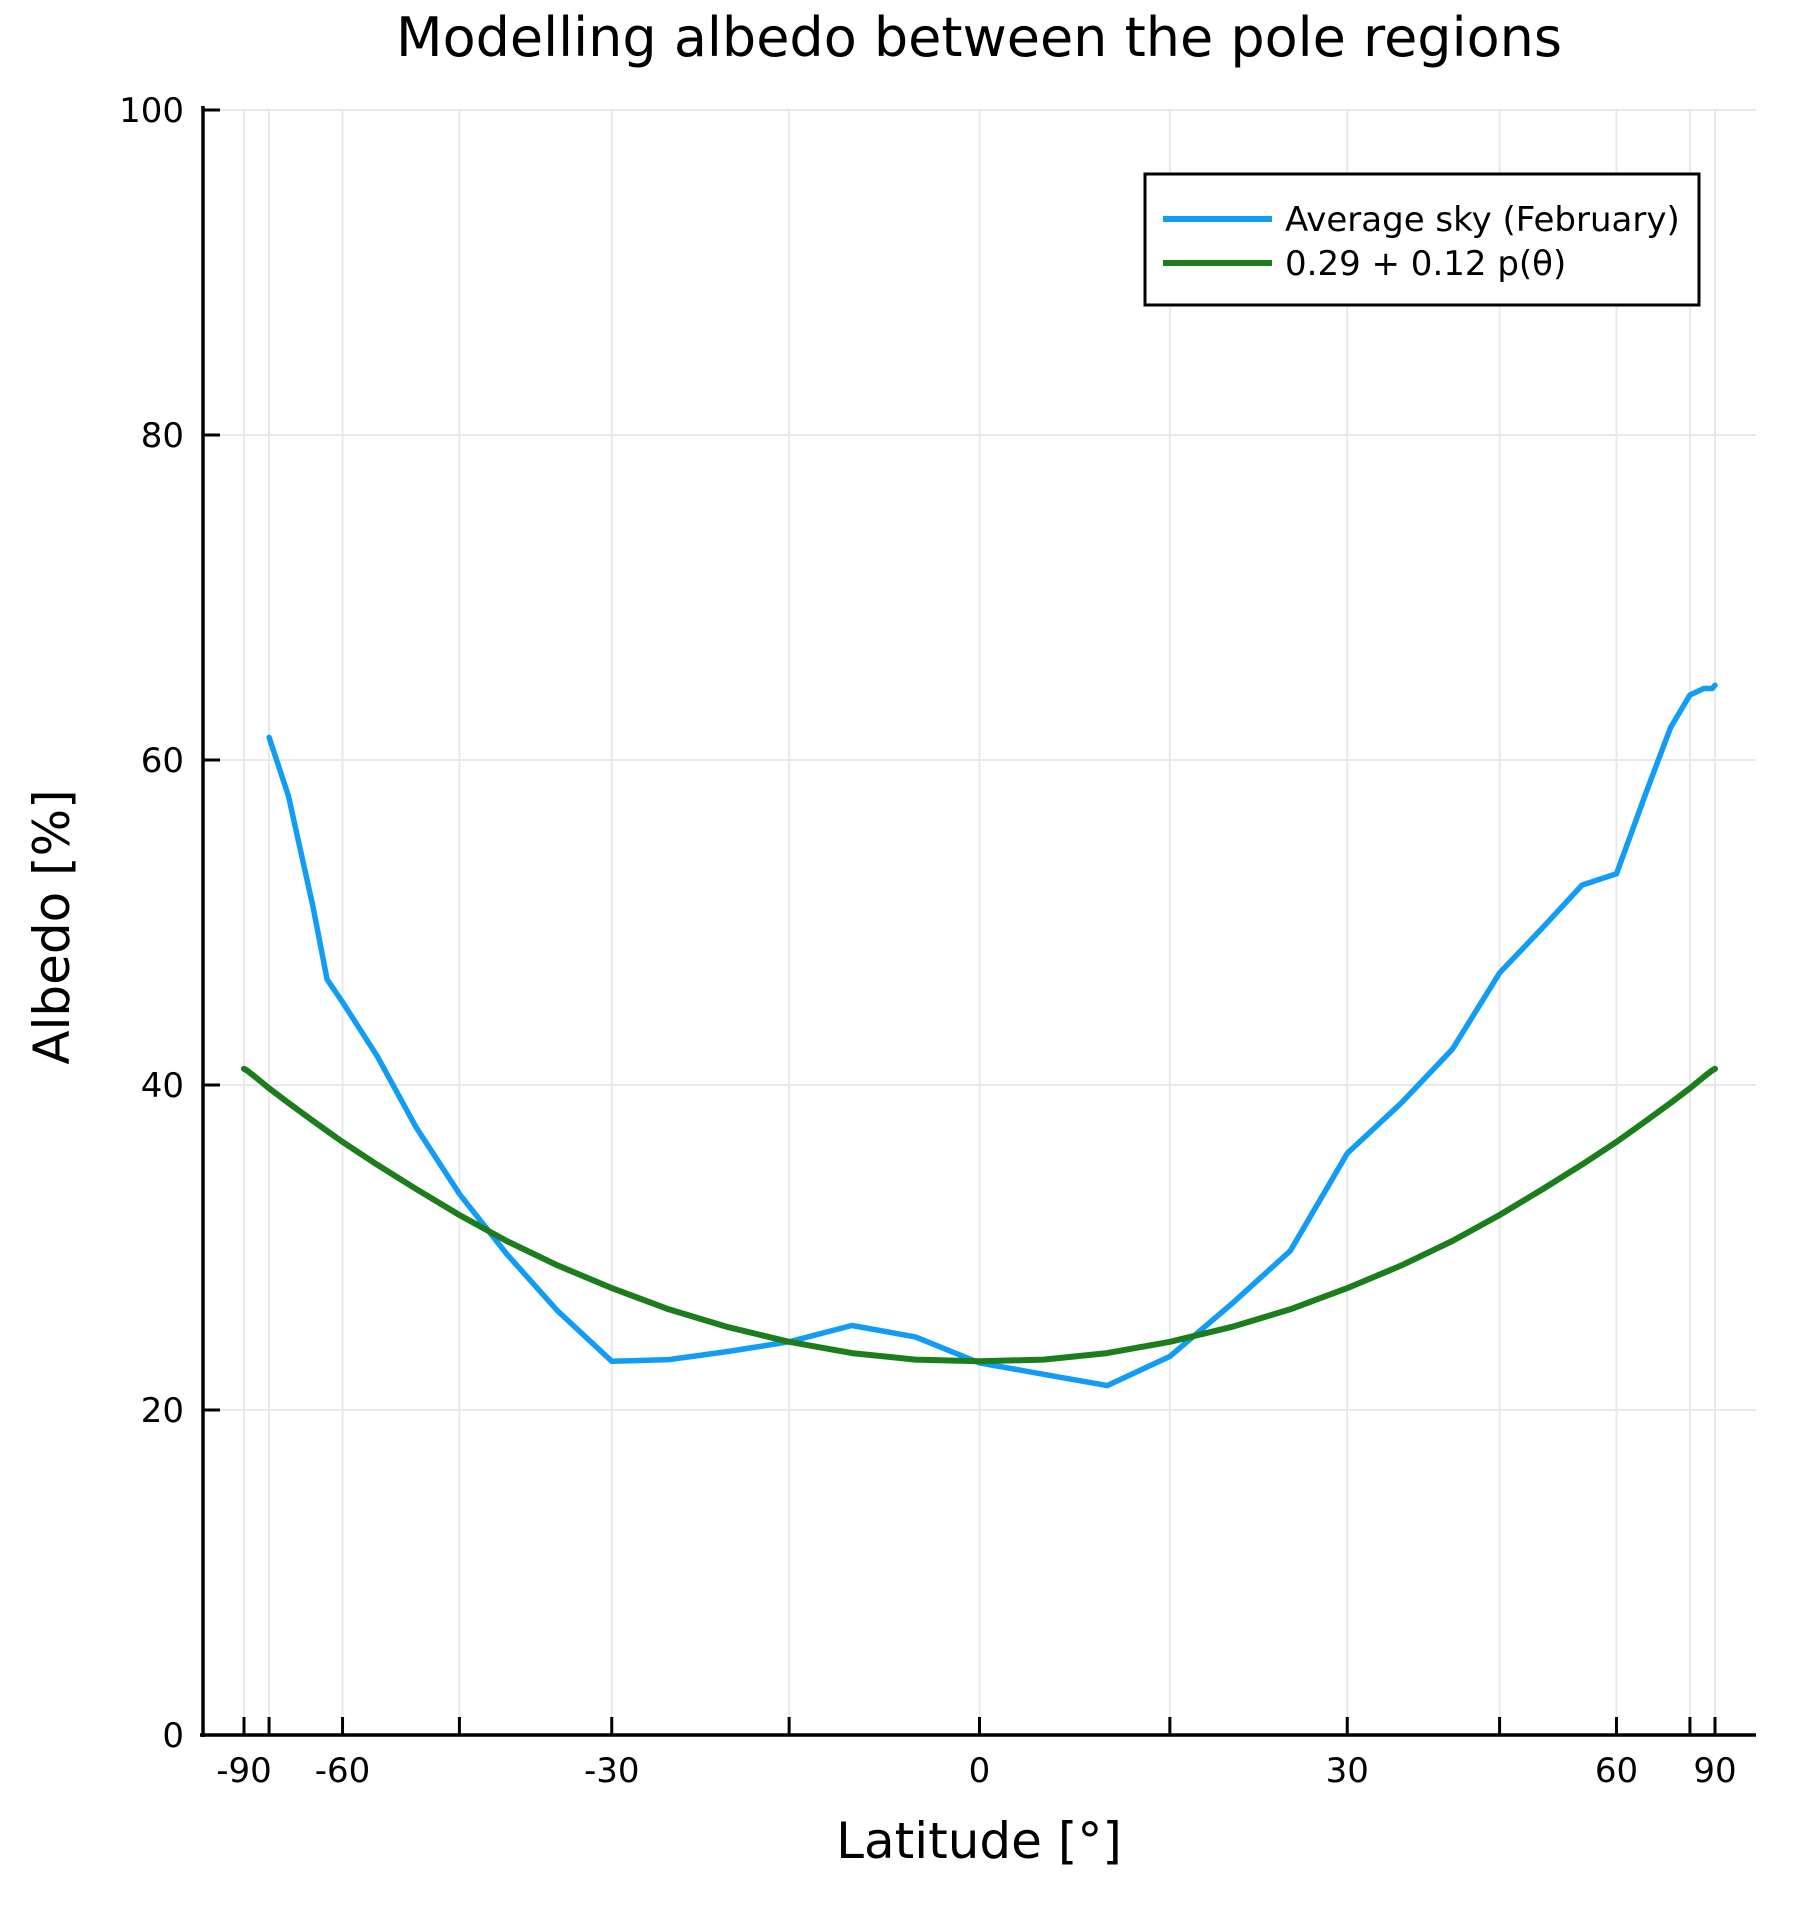 The image size is (1798, 1918). What do you see at coordinates (244, 1771) in the screenshot?
I see `x-tick-label--90: -90` at bounding box center [244, 1771].